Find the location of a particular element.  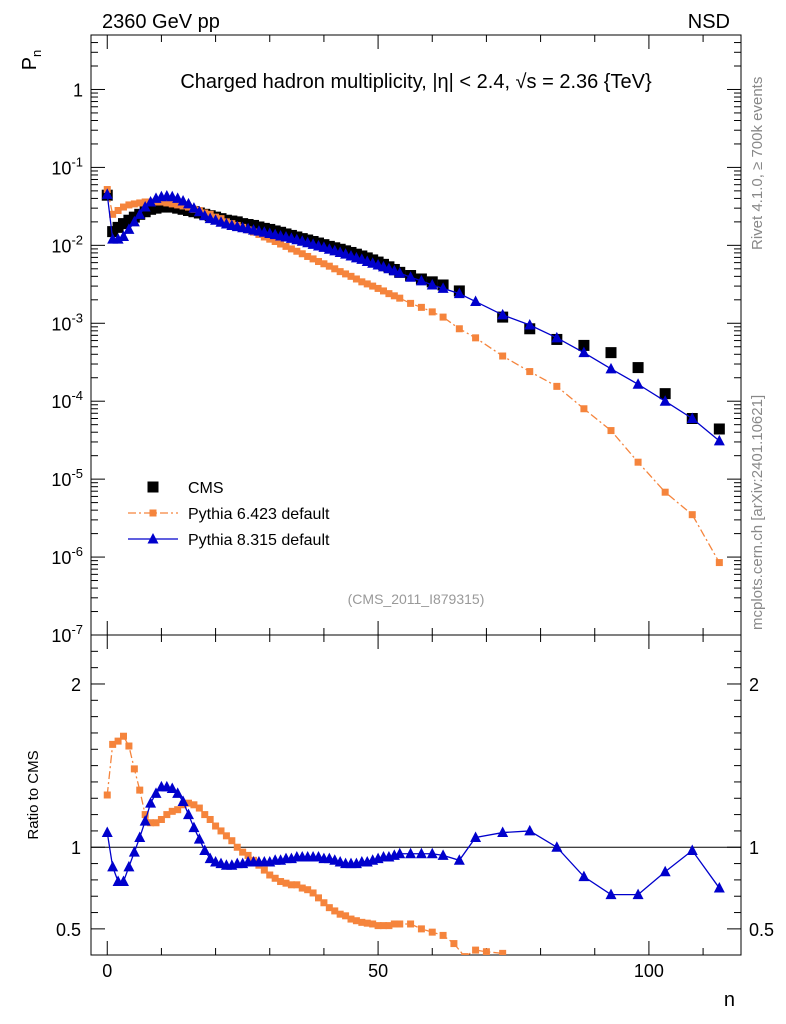

rivet-version-label: Rivet 4.1.0, ≥ 700k events is located at coordinates (757, 163).